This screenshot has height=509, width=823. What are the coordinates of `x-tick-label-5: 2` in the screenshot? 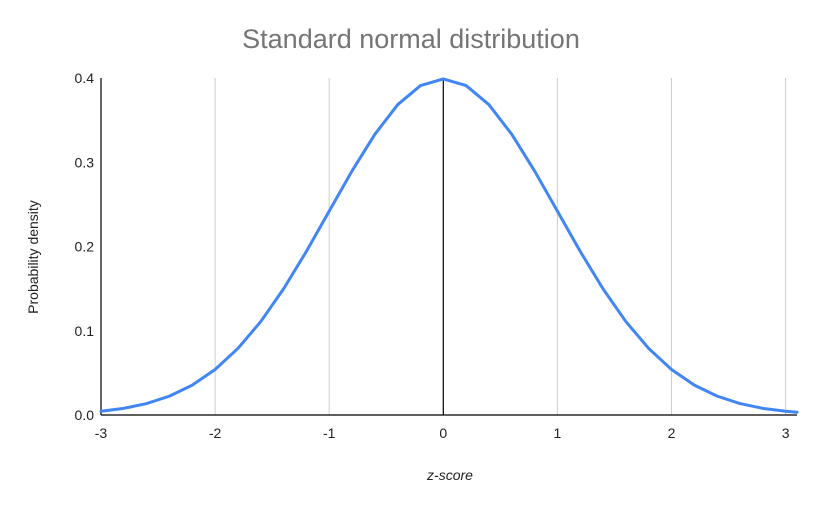 It's located at (672, 433).